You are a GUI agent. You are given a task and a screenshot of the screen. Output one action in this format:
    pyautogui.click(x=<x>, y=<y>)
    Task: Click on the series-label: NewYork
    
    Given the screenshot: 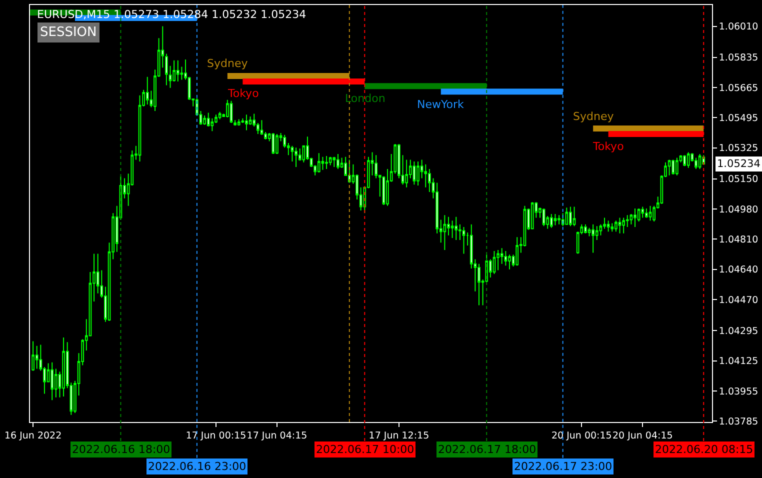 What is the action you would take?
    pyautogui.click(x=441, y=104)
    